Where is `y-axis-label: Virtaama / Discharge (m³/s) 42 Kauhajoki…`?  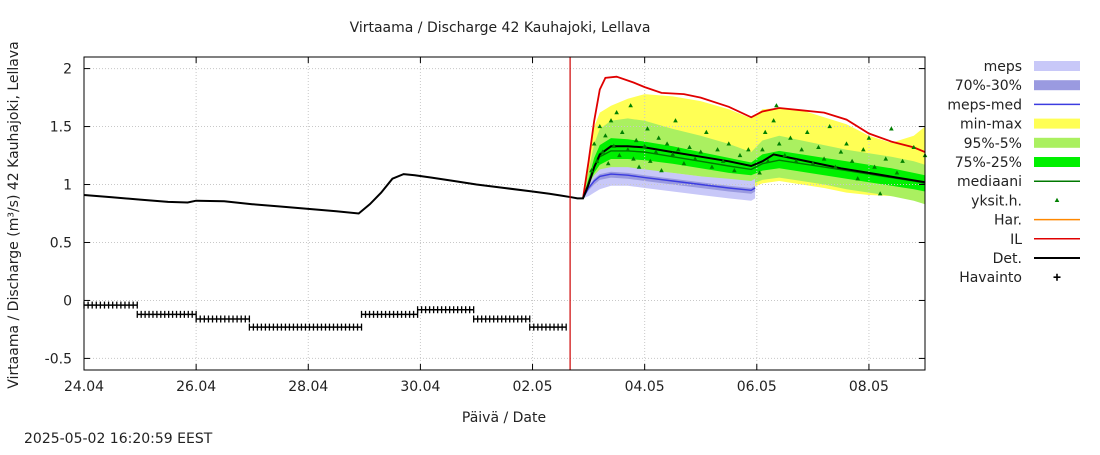
y-axis-label: Virtaama / Discharge (m³/s) 42 Kauhajoki… is located at coordinates (14, 214).